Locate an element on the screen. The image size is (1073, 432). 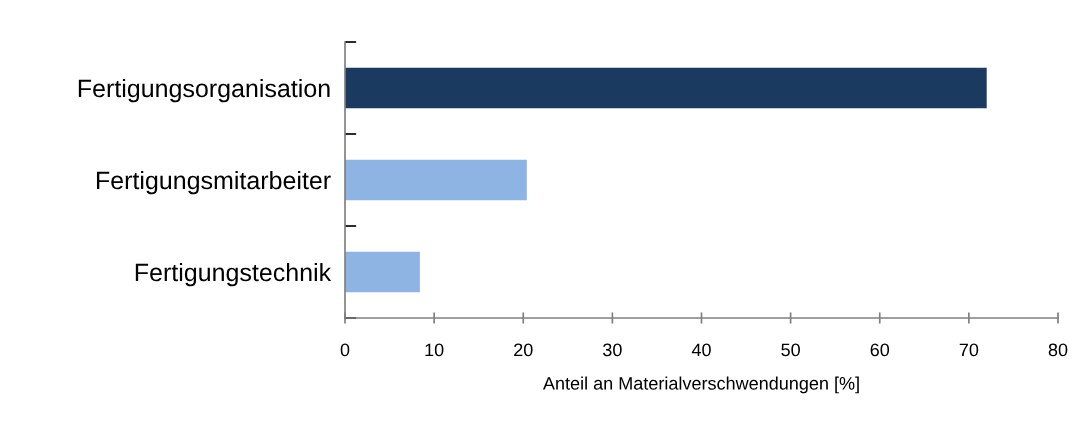
y-tick-label: Fertigungsorganisation is located at coordinates (204, 90).